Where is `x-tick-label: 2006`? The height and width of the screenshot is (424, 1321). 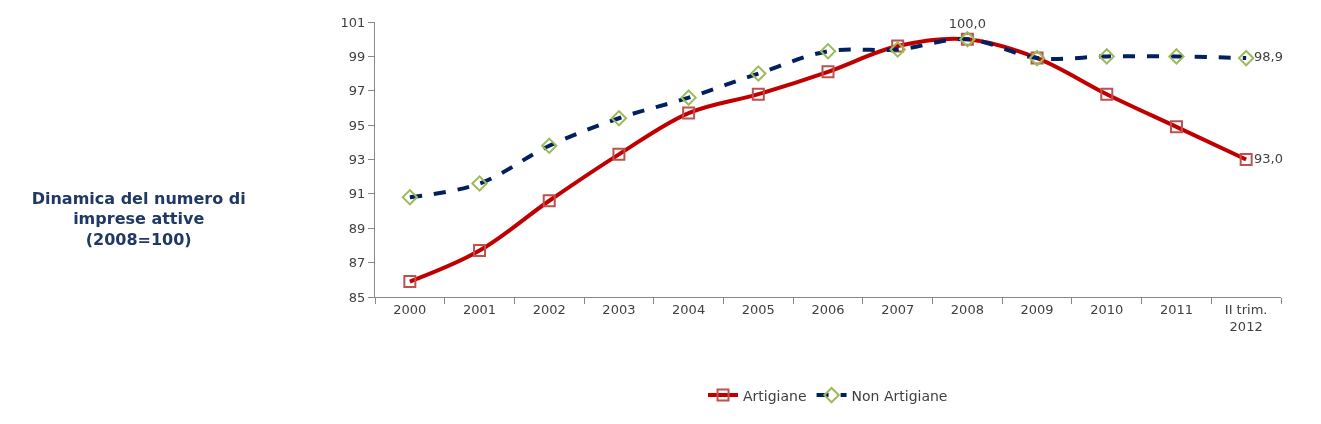 x-tick-label: 2006 is located at coordinates (828, 309).